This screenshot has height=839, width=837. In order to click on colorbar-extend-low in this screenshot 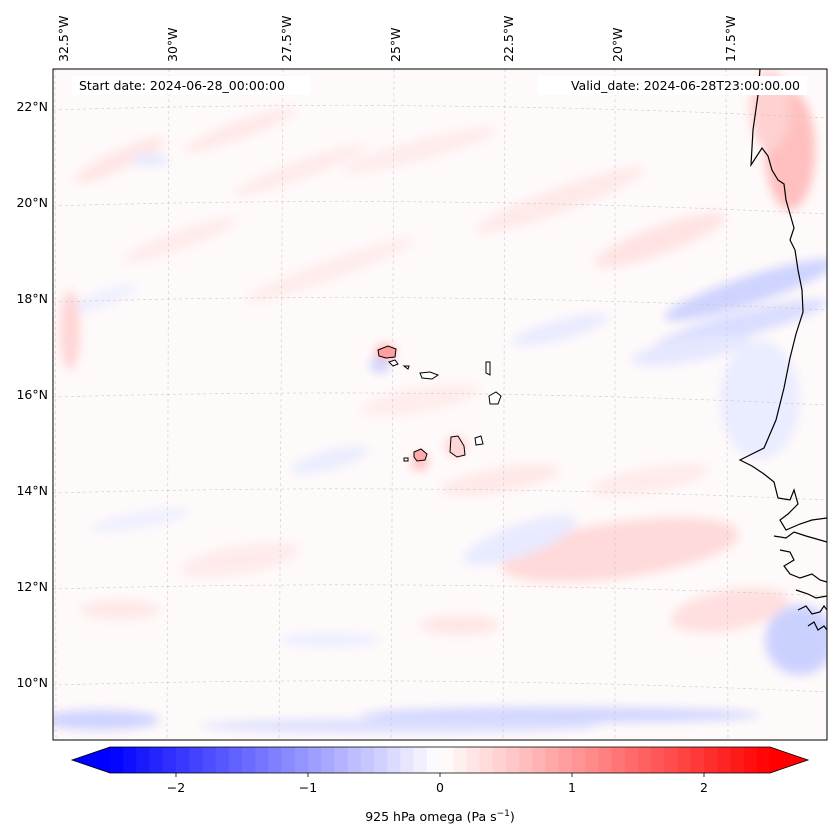, I will do `click(91, 760)`.